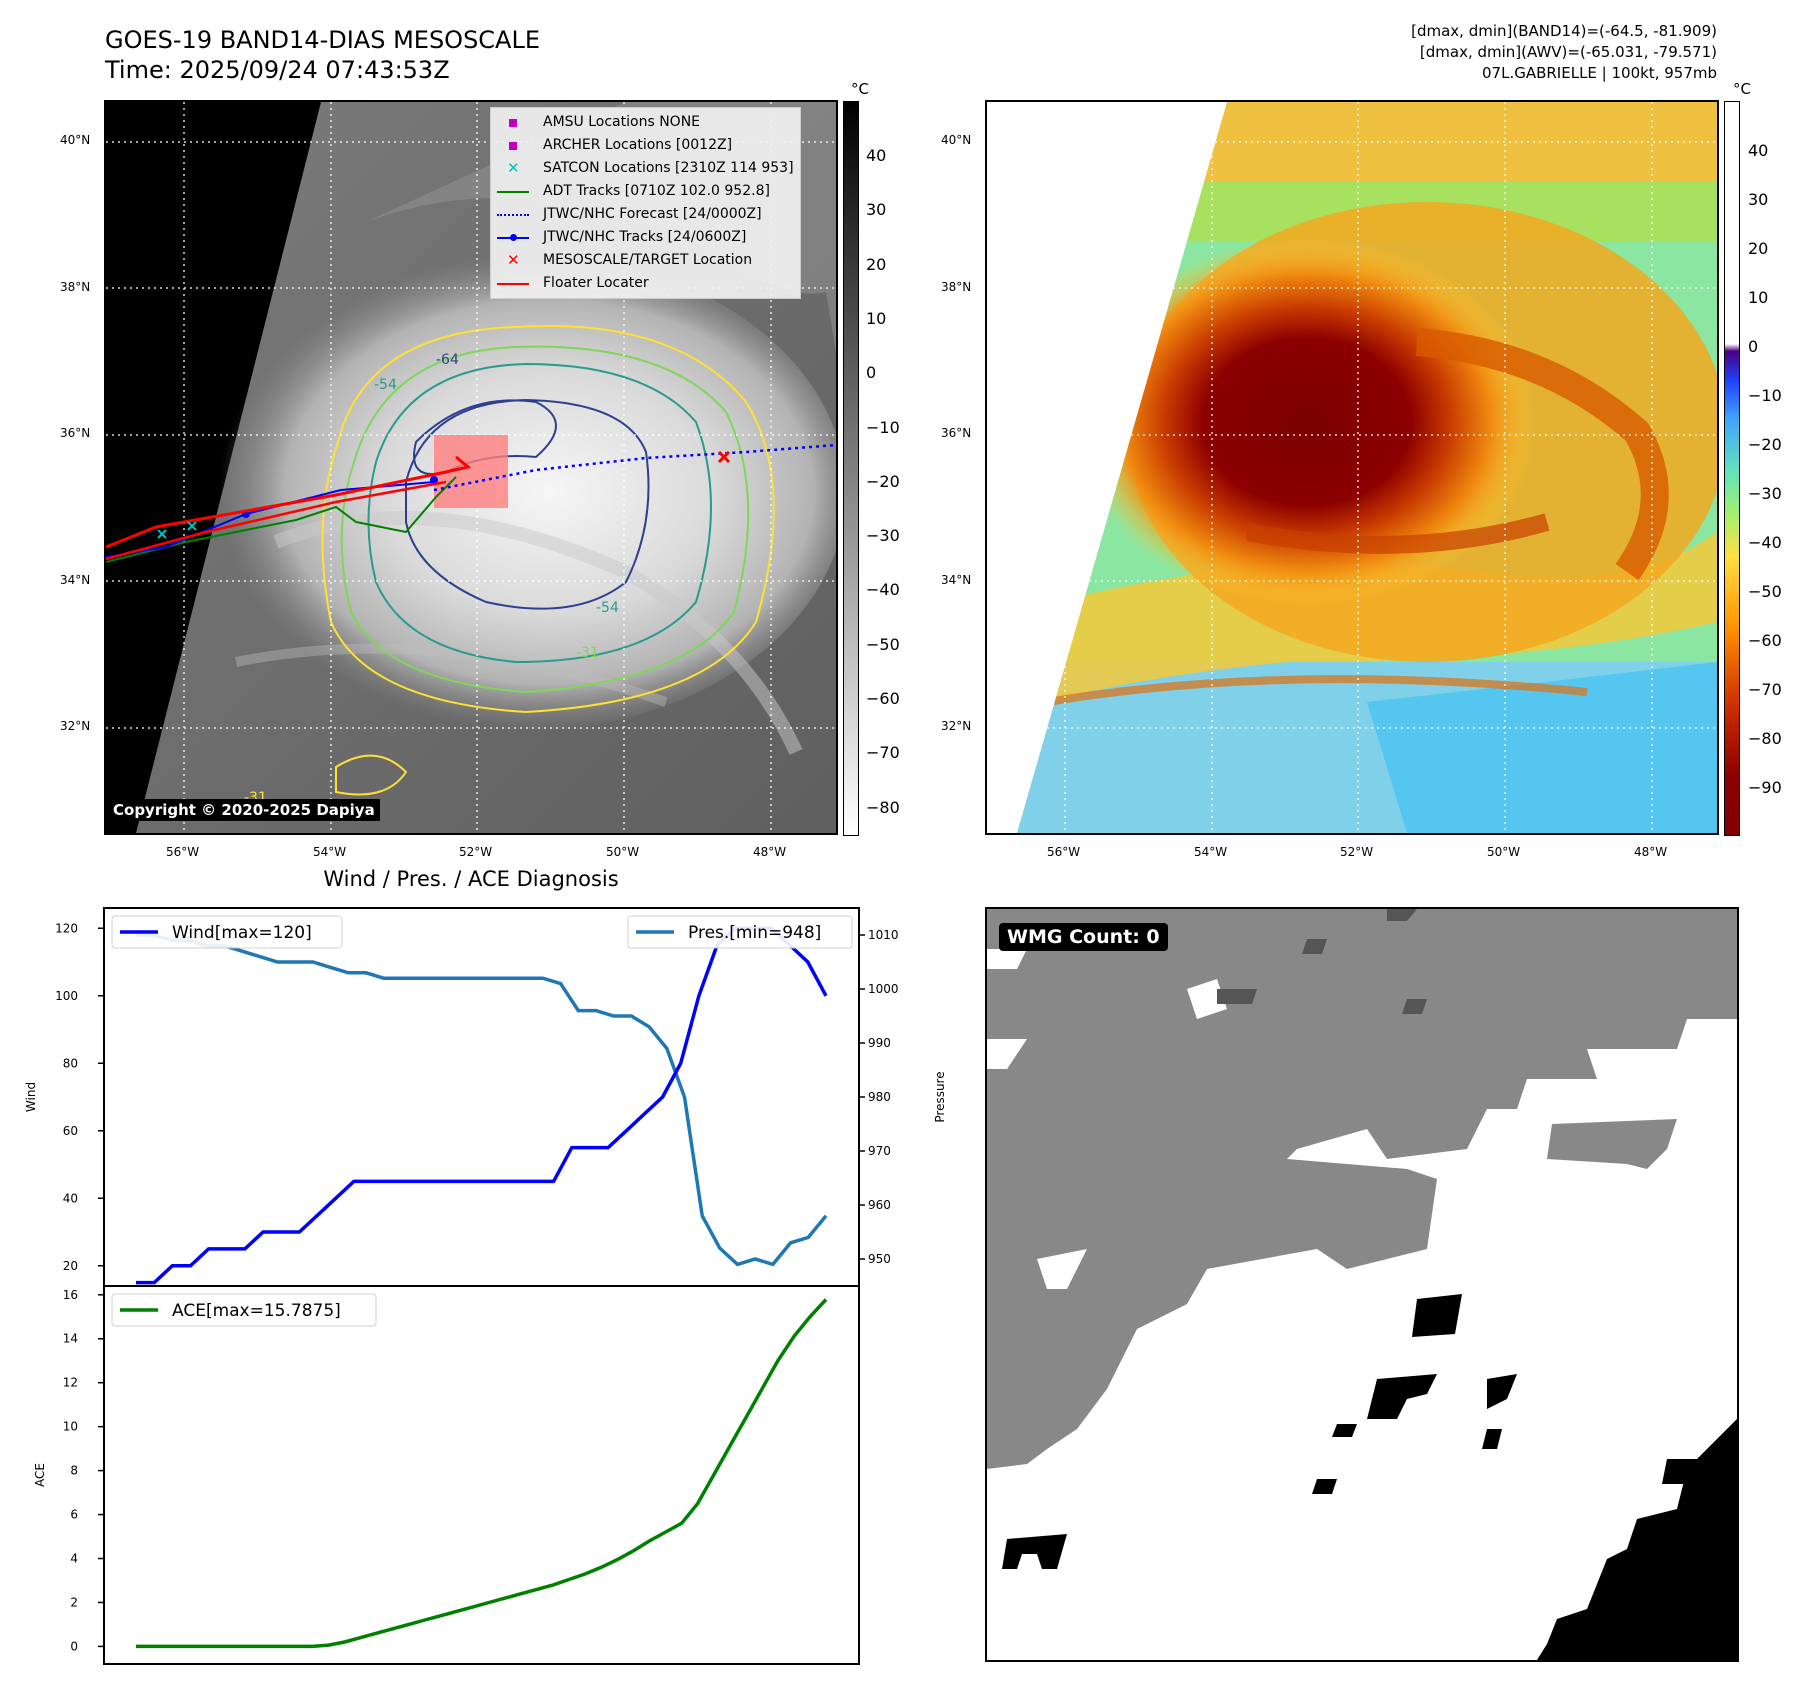 Image resolution: width=1797 pixels, height=1690 pixels. What do you see at coordinates (956, 726) in the screenshot?
I see `awv-lat-label: 32°N` at bounding box center [956, 726].